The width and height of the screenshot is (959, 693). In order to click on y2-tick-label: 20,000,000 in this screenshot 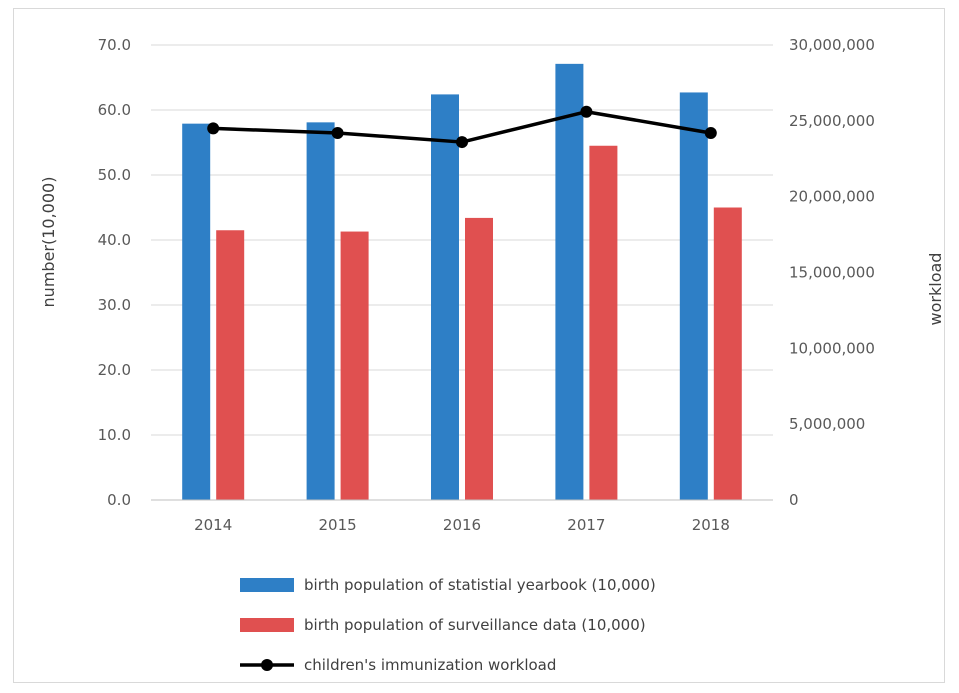, I will do `click(832, 197)`.